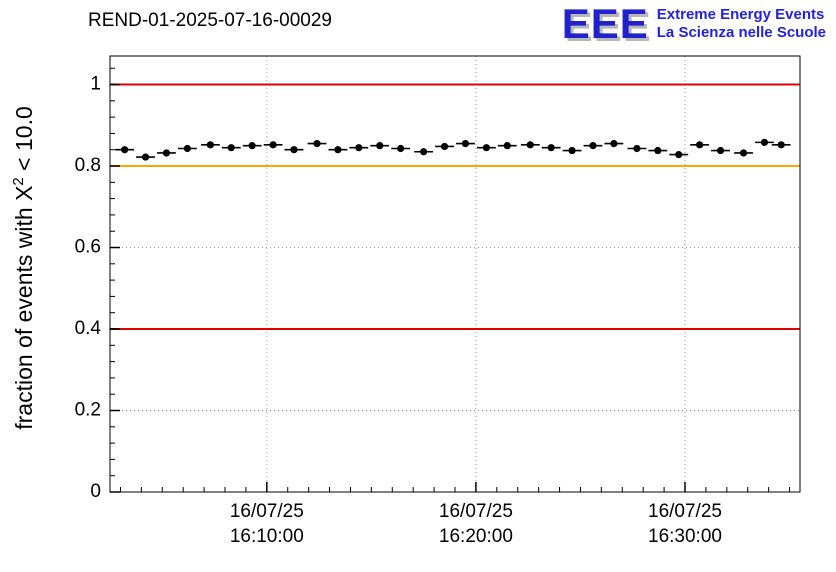 The height and width of the screenshot is (572, 836). I want to click on plot-title: REND-01-2025-07-16-00029, so click(210, 20).